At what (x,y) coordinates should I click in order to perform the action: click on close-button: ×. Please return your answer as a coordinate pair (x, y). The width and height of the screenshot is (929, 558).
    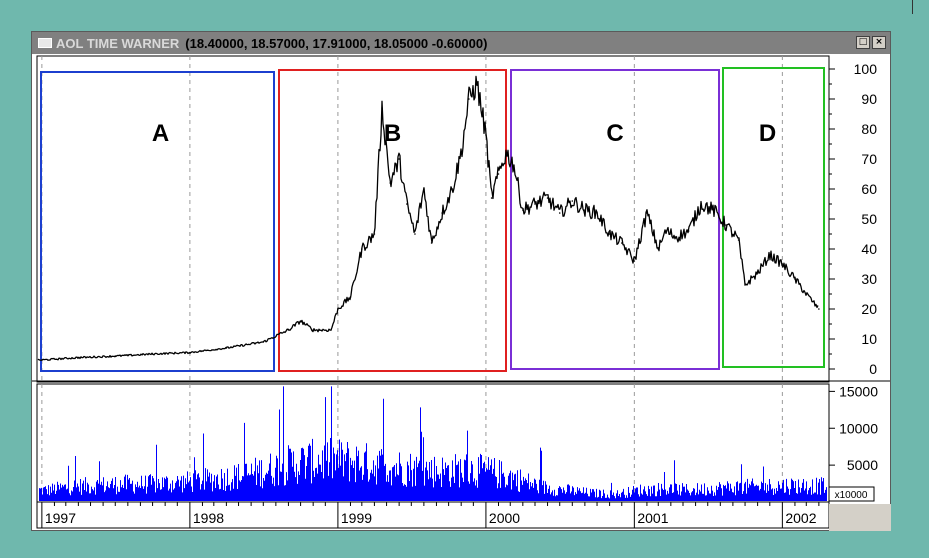
    Looking at the image, I should click on (879, 42).